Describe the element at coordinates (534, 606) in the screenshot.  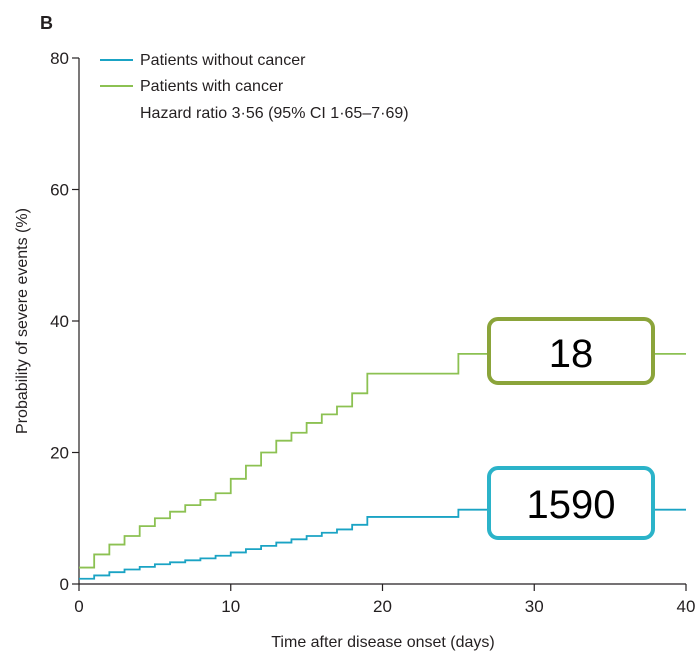
I see `x-tick-label: 30` at that location.